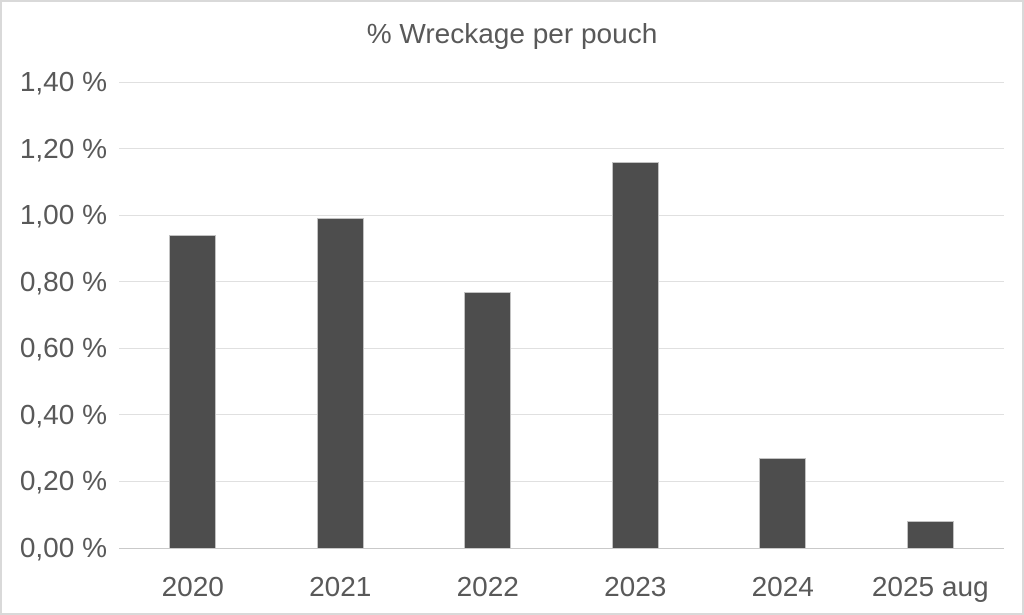 Image resolution: width=1024 pixels, height=615 pixels. What do you see at coordinates (635, 354) in the screenshot?
I see `bar-2023` at bounding box center [635, 354].